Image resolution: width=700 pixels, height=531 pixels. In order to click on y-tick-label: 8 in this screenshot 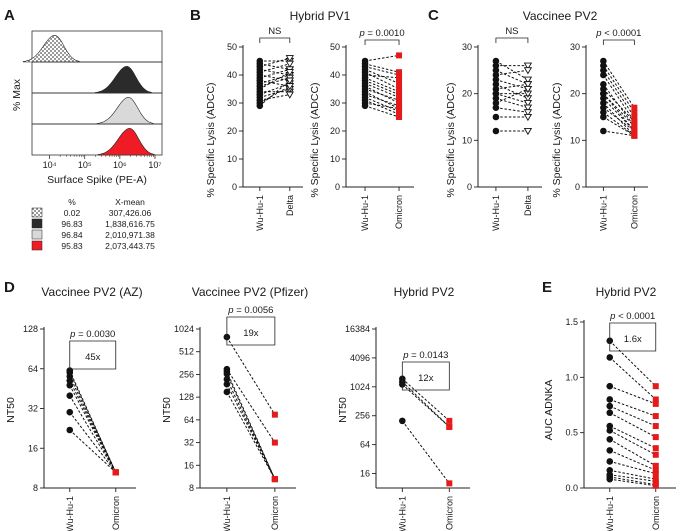, I will do `click(191, 488)`.